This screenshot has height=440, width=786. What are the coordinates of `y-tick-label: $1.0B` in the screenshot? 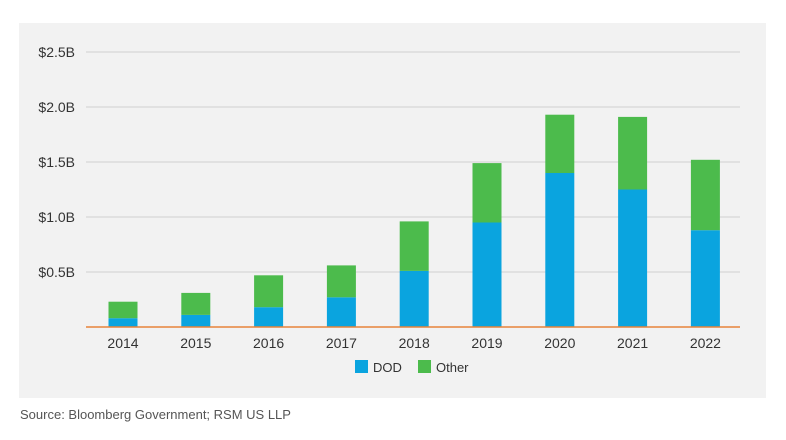 It's located at (56, 217).